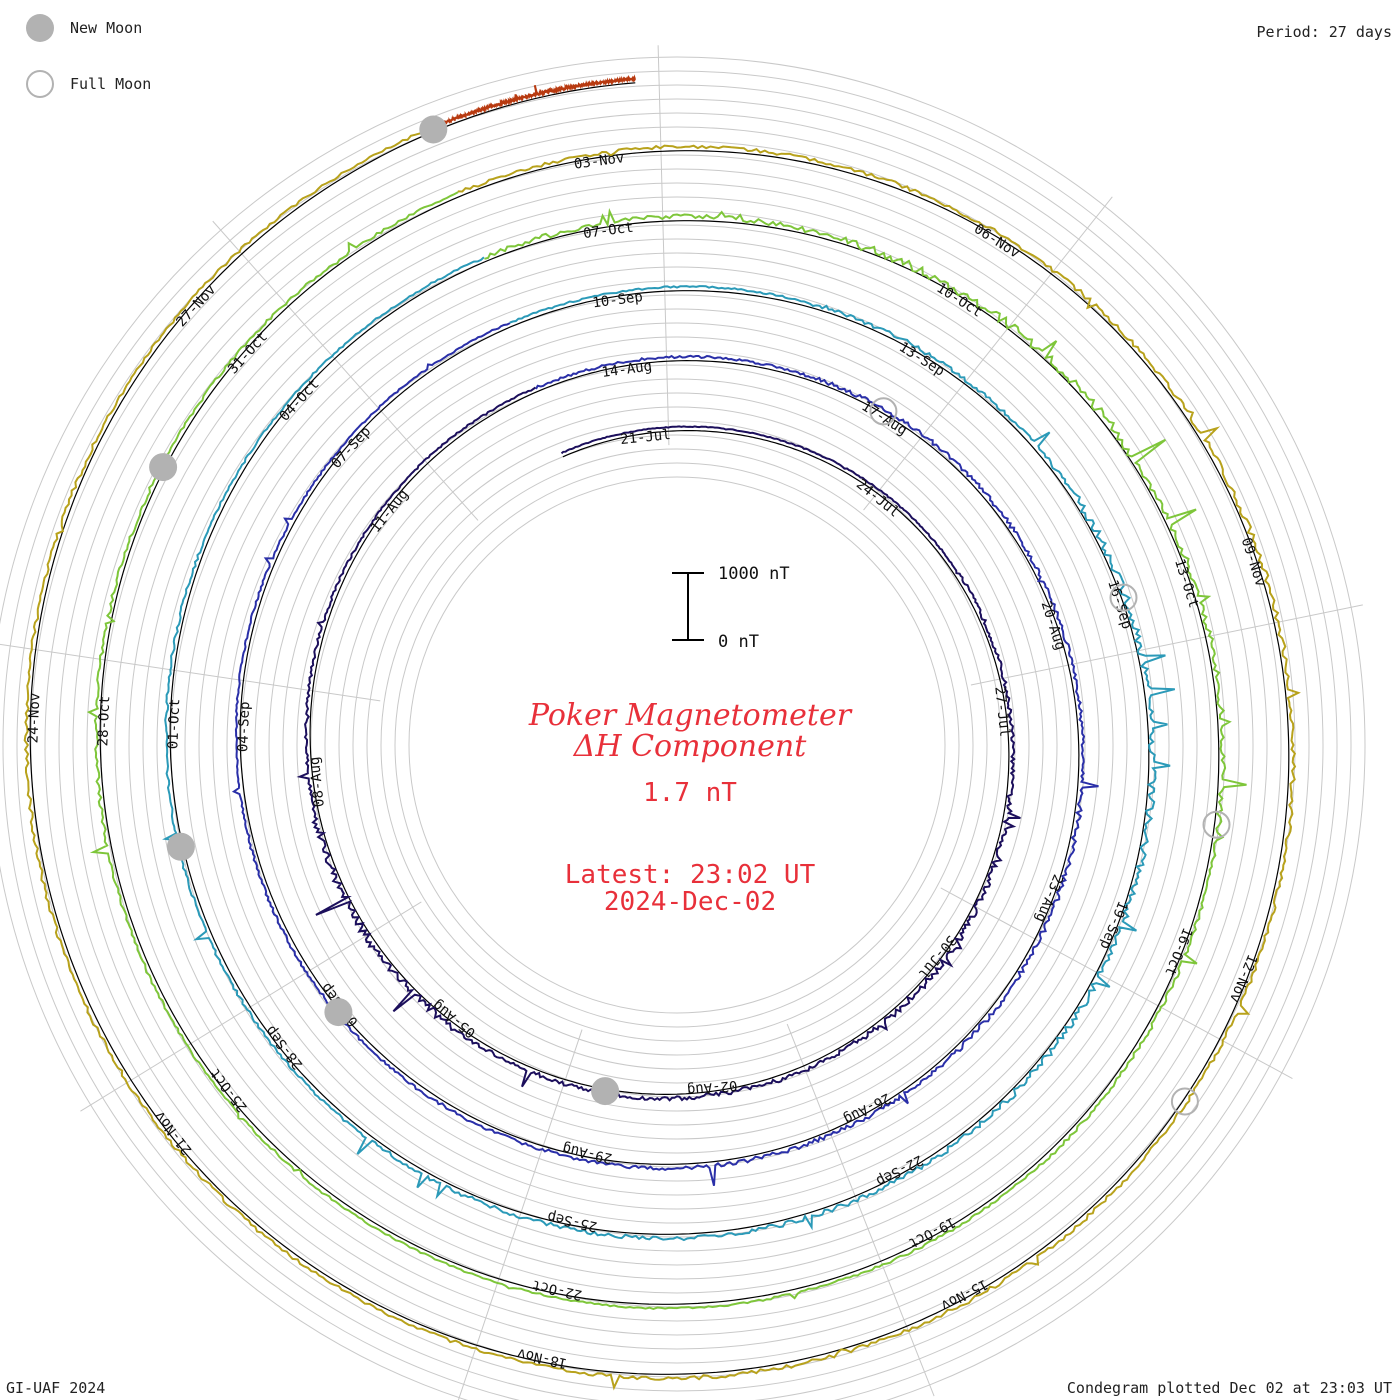 The height and width of the screenshot is (1400, 1400). Describe the element at coordinates (627, 369) in the screenshot. I see `date-label: 14-Aug` at that location.